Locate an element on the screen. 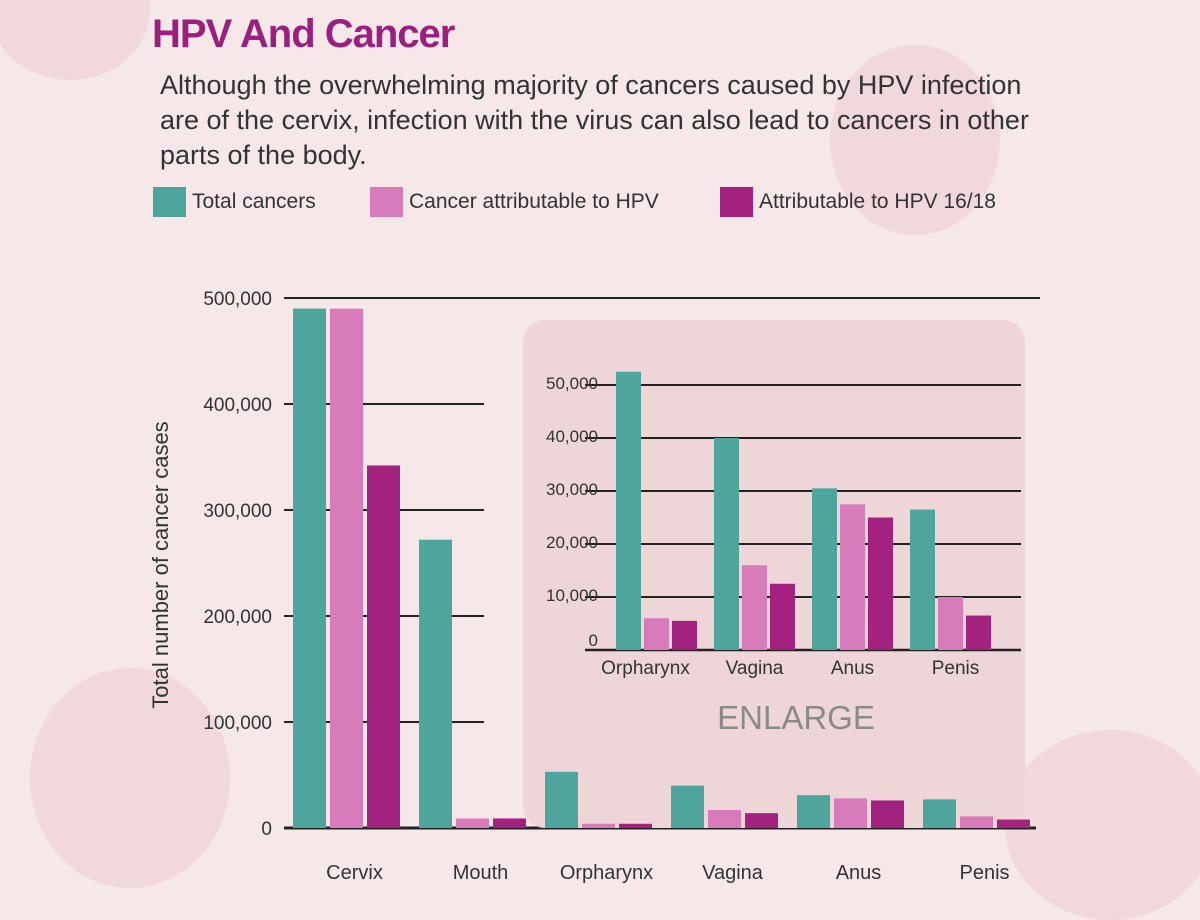  bar-penis-total is located at coordinates (939, 813).